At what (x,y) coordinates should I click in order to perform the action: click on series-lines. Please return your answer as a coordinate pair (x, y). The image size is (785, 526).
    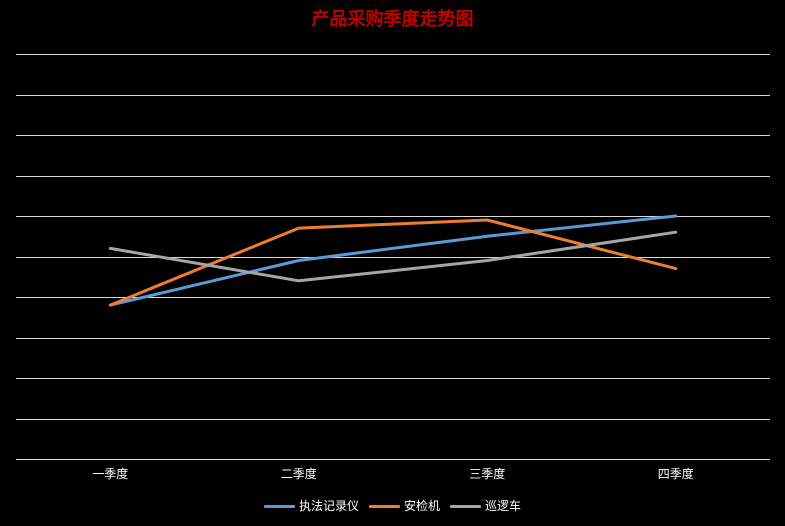
    Looking at the image, I should click on (393, 260).